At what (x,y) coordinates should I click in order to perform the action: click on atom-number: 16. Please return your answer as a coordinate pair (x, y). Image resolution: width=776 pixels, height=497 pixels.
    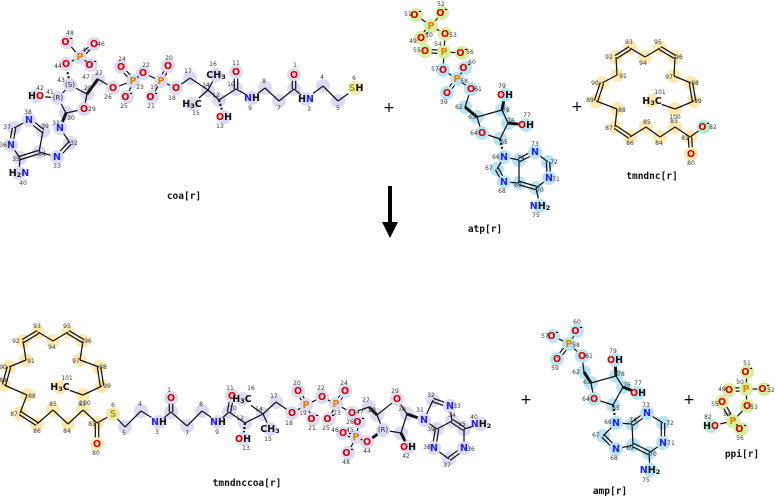
    Looking at the image, I should click on (213, 64).